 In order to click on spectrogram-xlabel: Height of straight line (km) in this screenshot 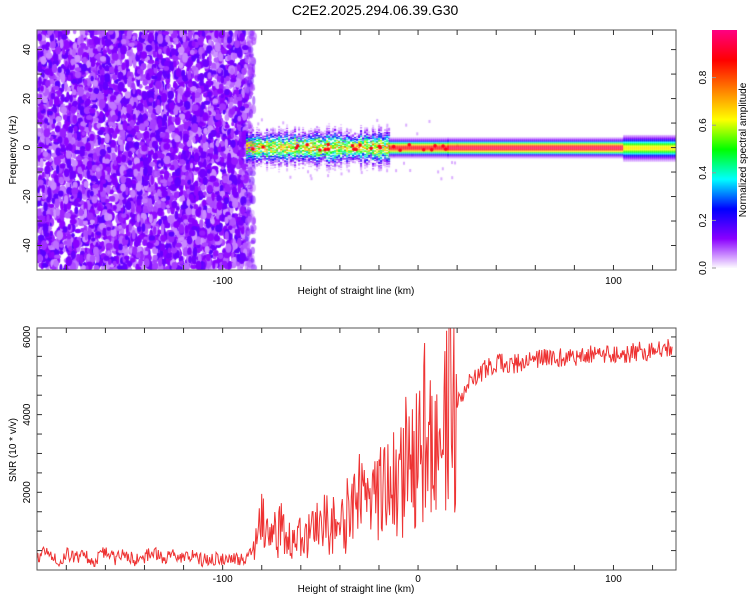, I will do `click(356, 291)`.